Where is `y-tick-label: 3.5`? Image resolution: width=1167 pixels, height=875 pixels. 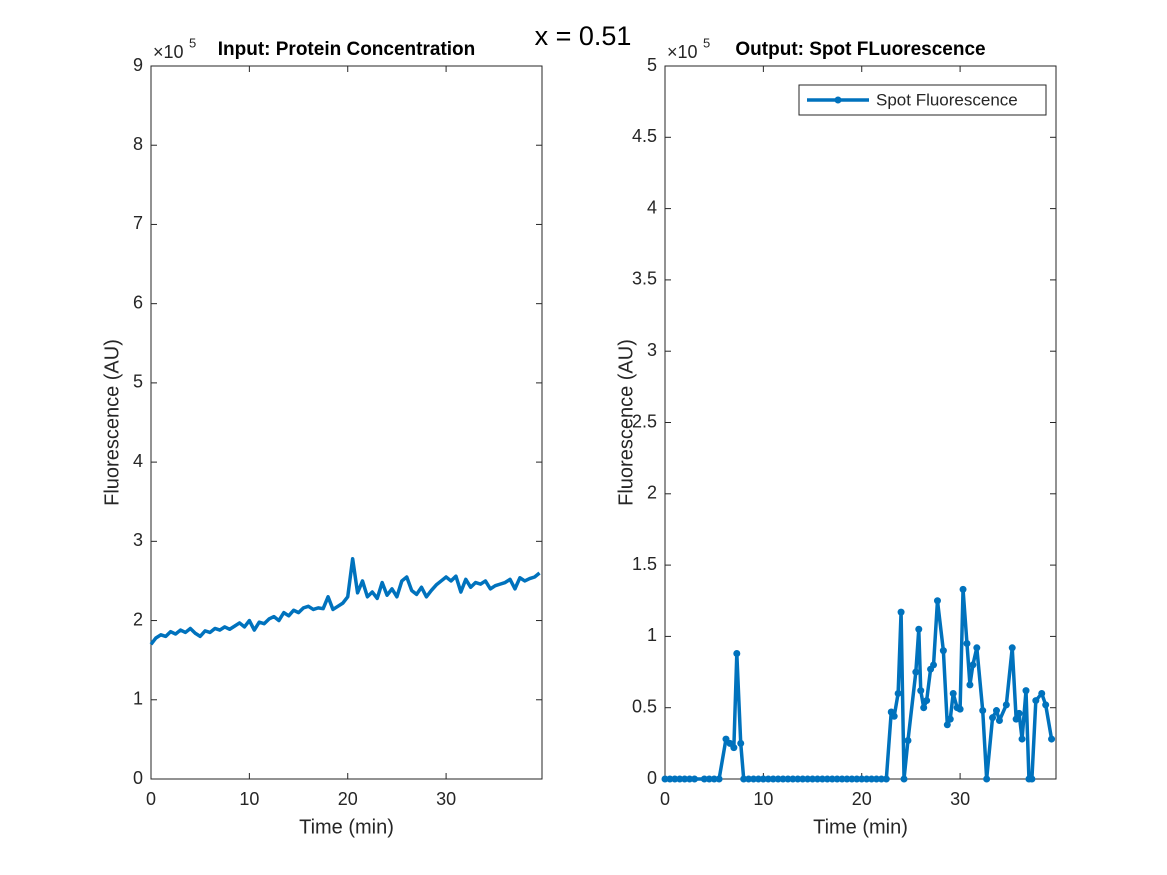
y-tick-label: 3.5 is located at coordinates (644, 279).